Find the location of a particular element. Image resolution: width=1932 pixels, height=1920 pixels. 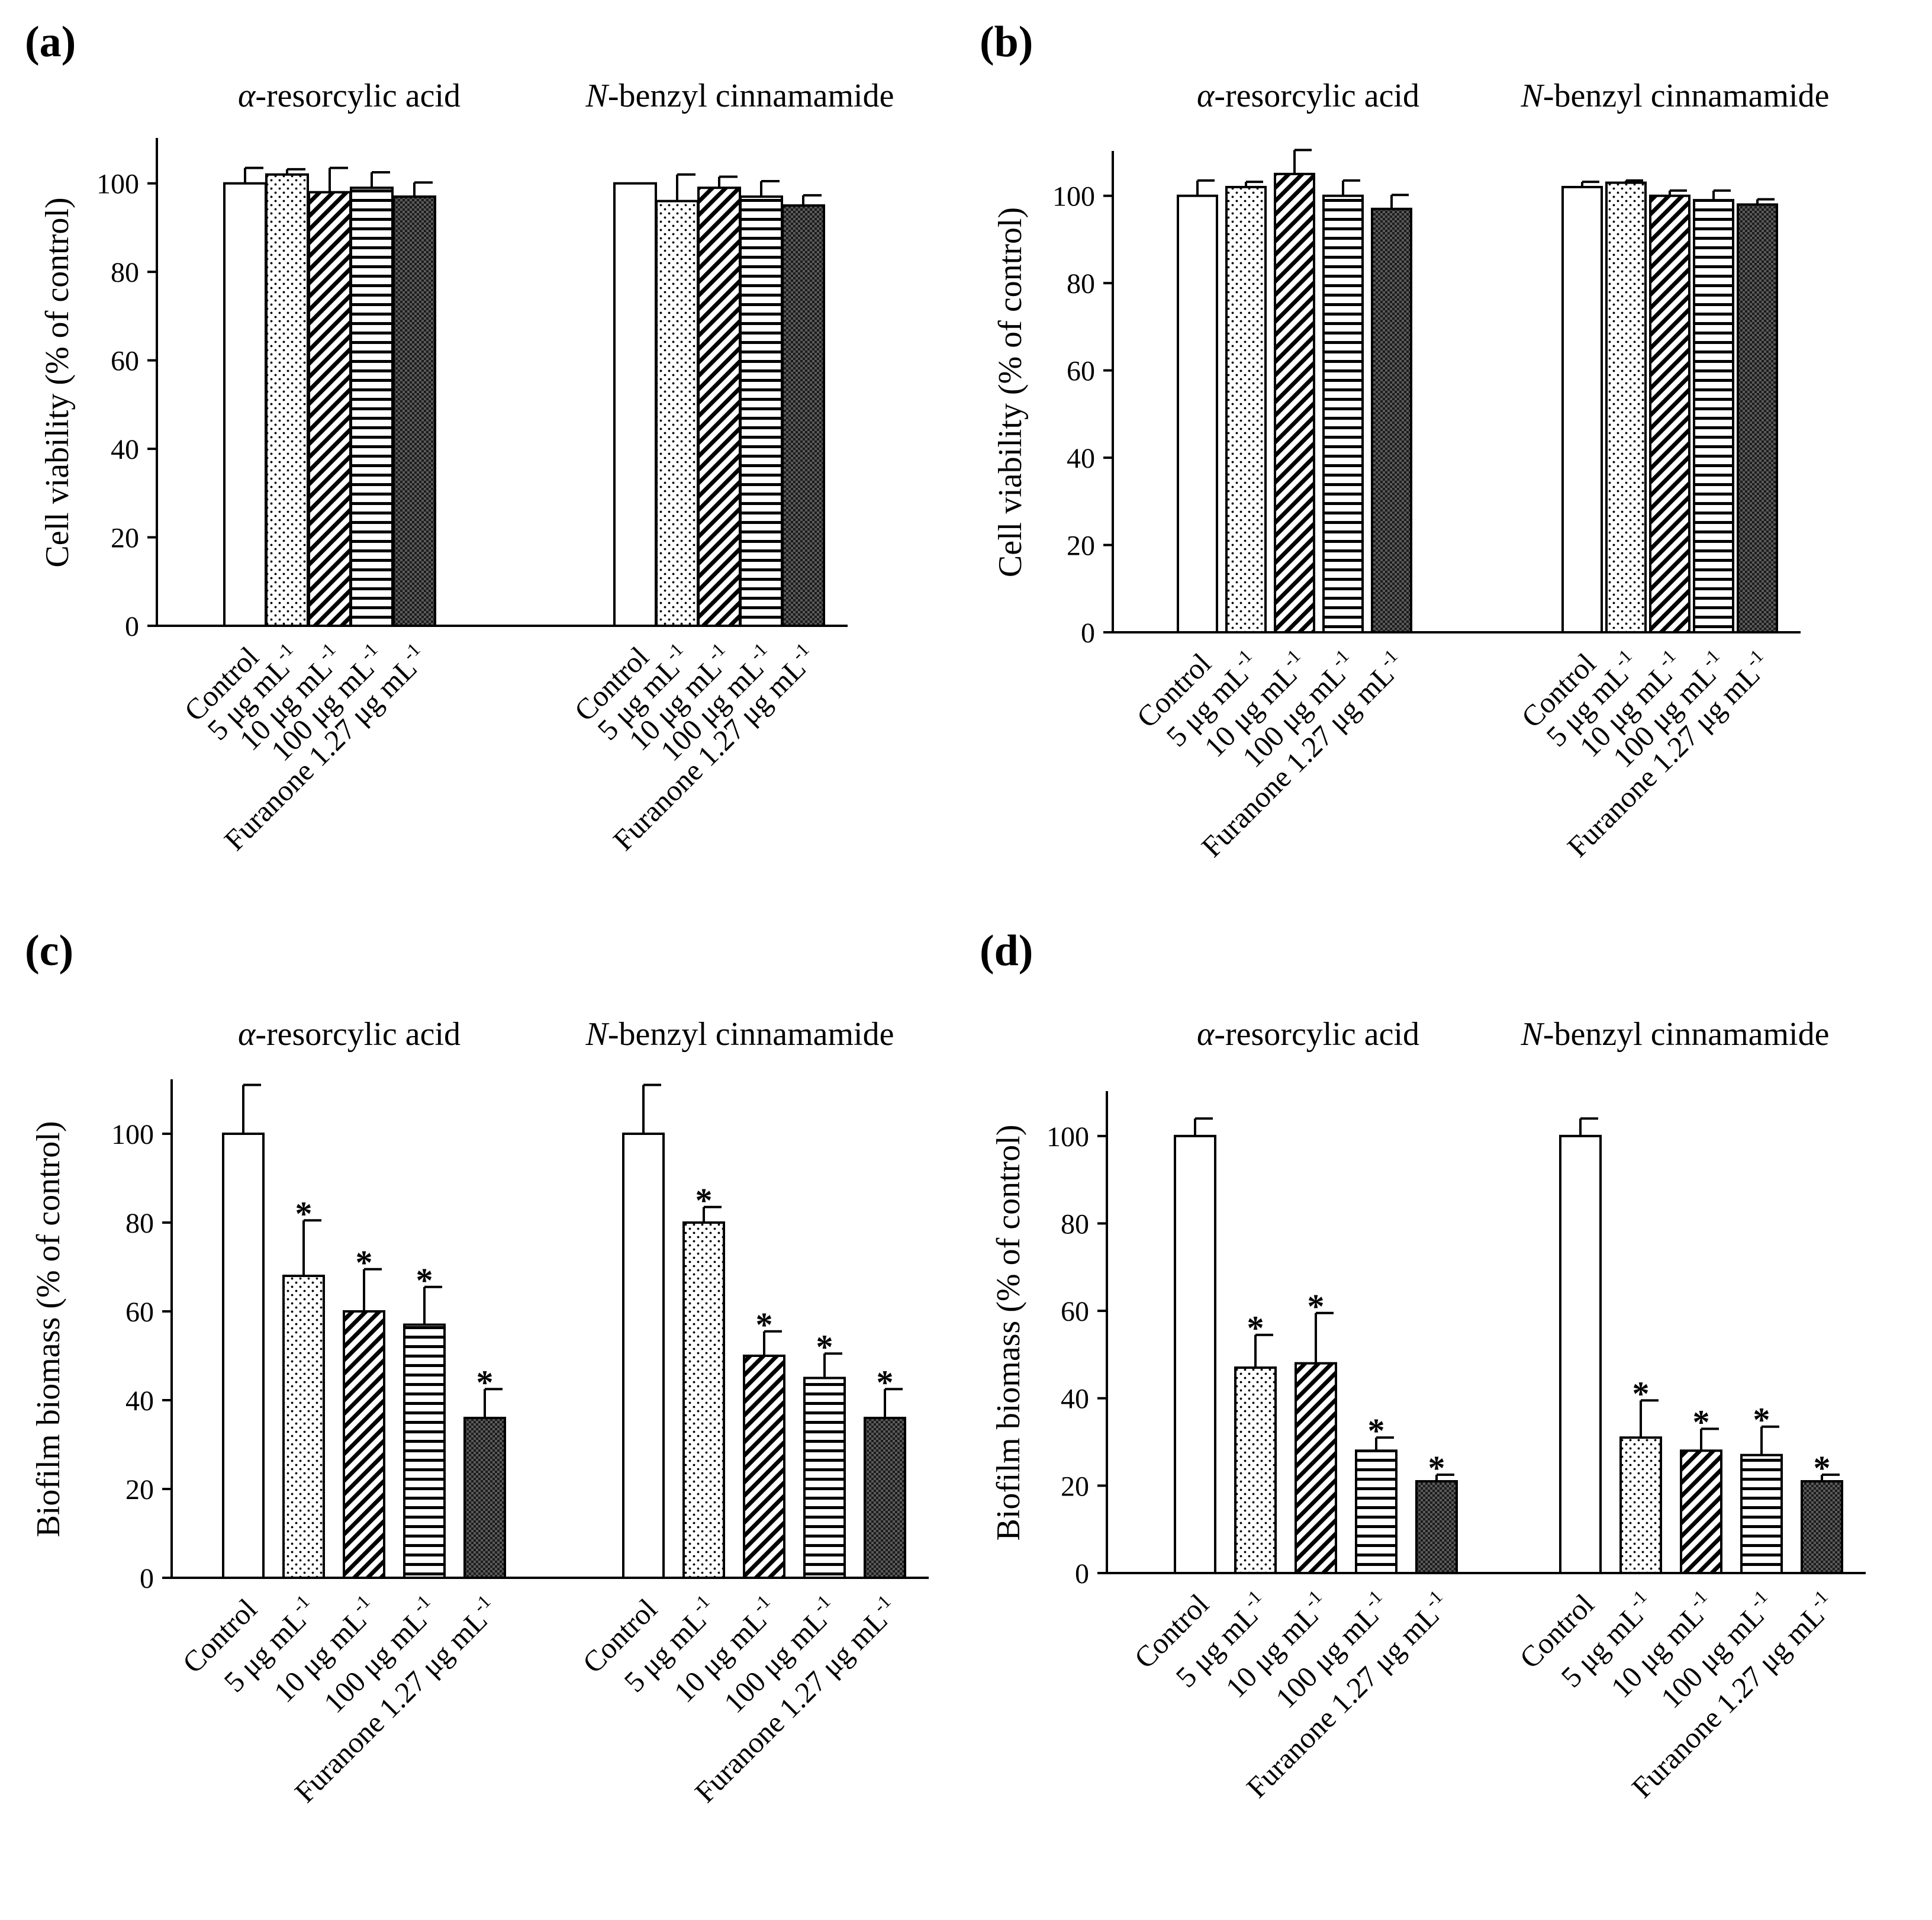

panel-label: (c) is located at coordinates (49, 951).